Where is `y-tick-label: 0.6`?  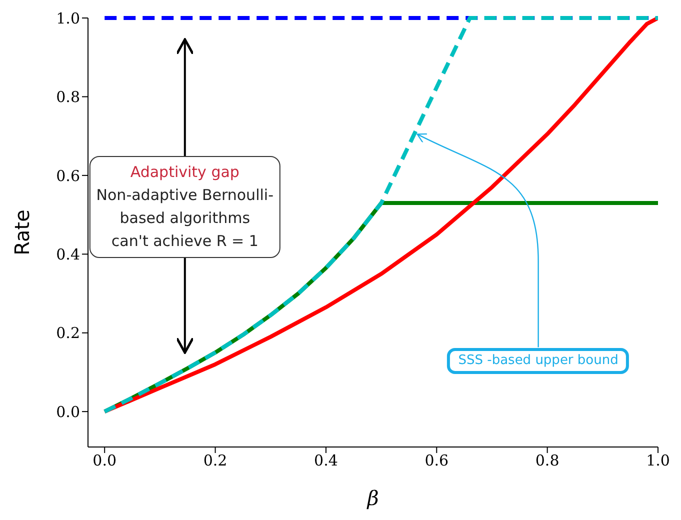
y-tick-label: 0.6 is located at coordinates (68, 175).